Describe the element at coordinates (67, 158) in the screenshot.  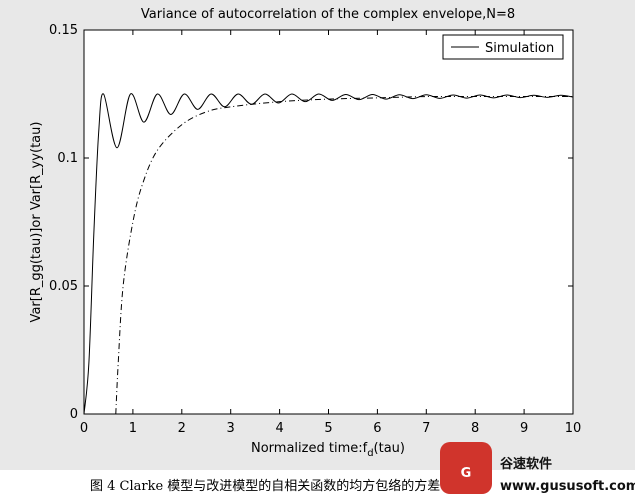
I see `y-tick-label: 0.1` at that location.